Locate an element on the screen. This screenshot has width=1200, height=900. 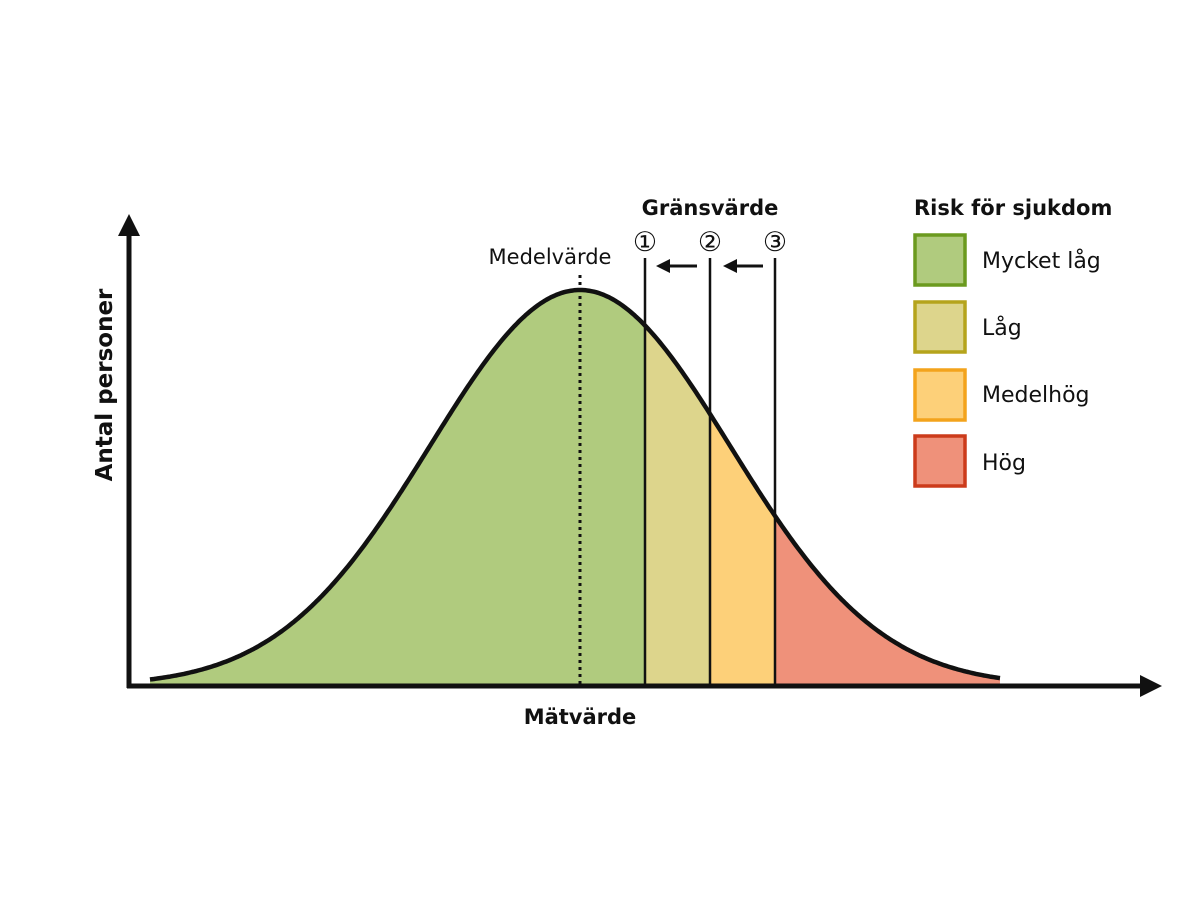
legend-swatch-high is located at coordinates (940, 461).